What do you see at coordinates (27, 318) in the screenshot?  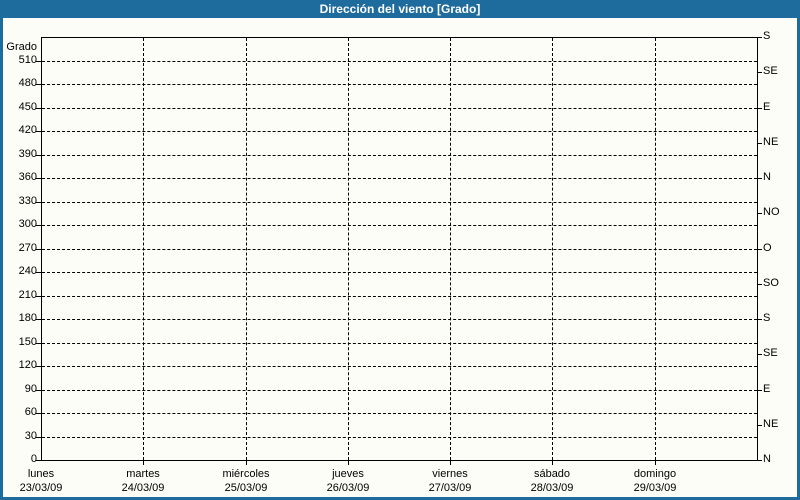 I see `y-axis-tick-label: 180` at bounding box center [27, 318].